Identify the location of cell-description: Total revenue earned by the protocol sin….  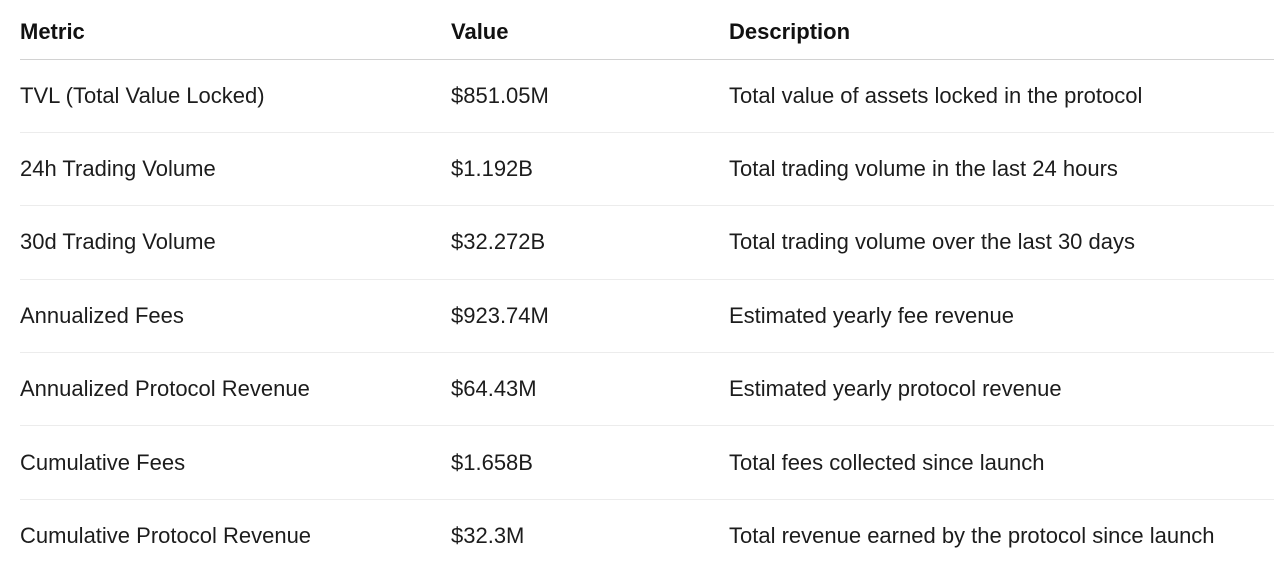
(972, 536).